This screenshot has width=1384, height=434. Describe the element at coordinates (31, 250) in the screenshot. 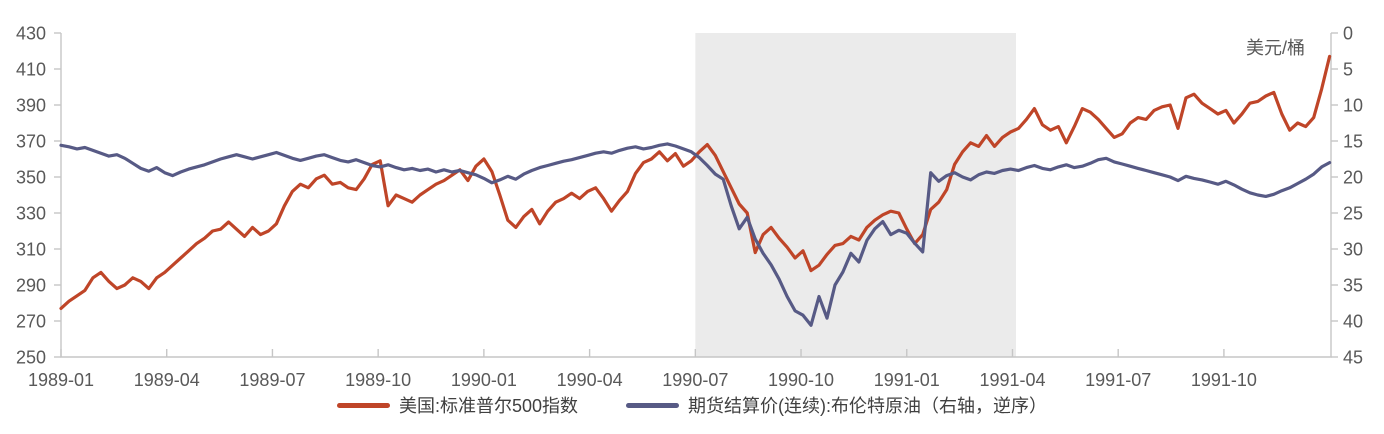

I see `y-left-tick-label: 310` at that location.